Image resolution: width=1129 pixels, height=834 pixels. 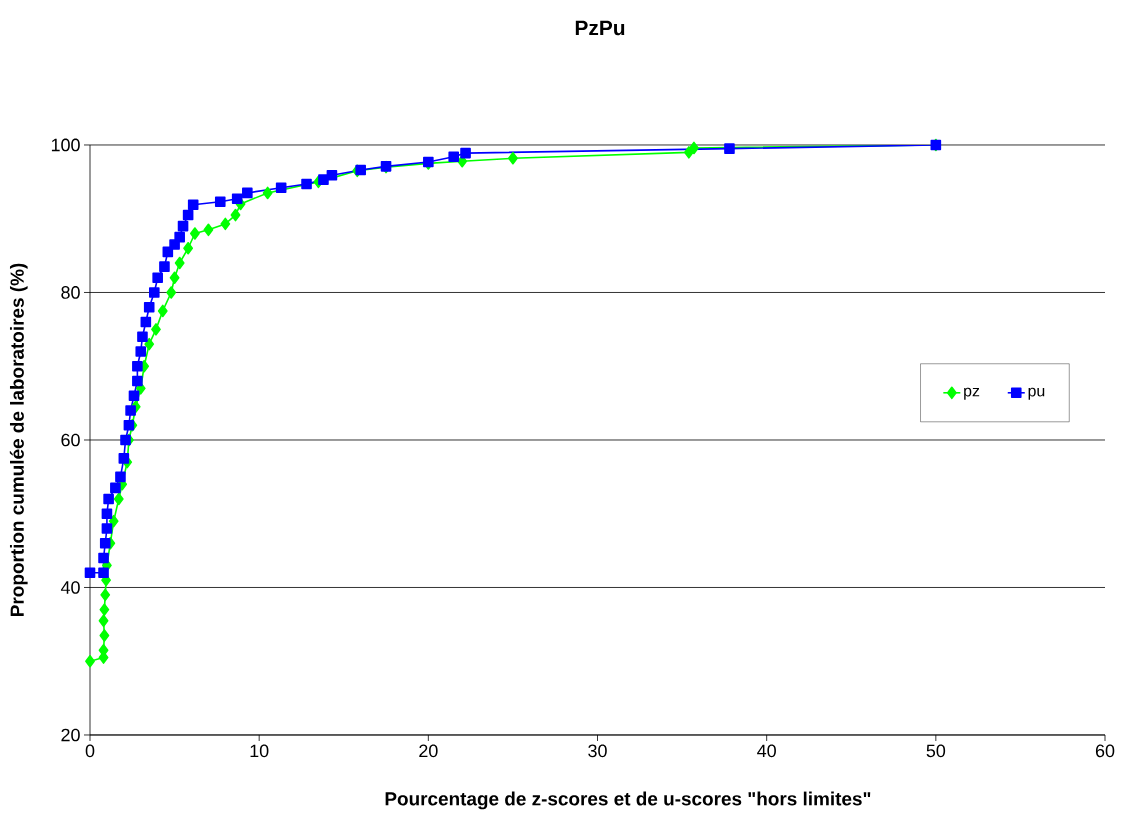 I want to click on y-tick-label: 100, so click(x=65, y=145).